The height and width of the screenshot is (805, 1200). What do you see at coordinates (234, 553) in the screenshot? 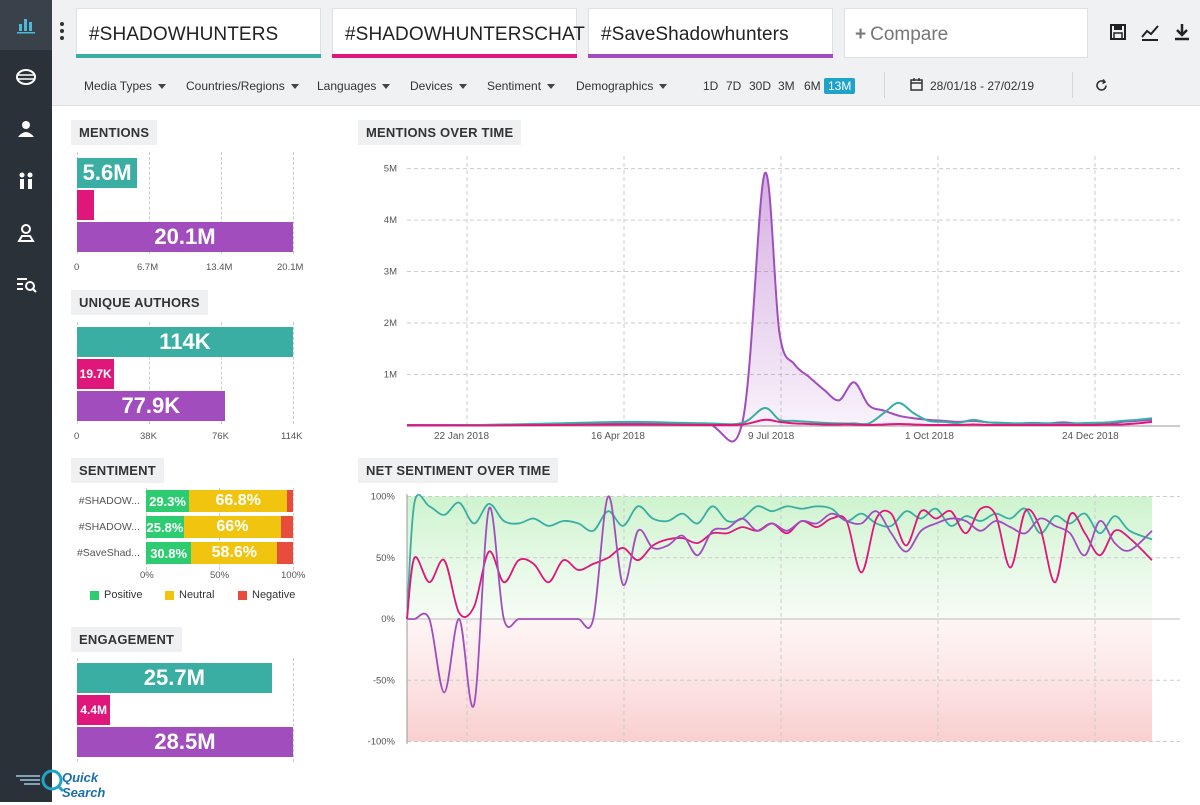
I see `sentiment-neutral-segment: 58.6%` at bounding box center [234, 553].